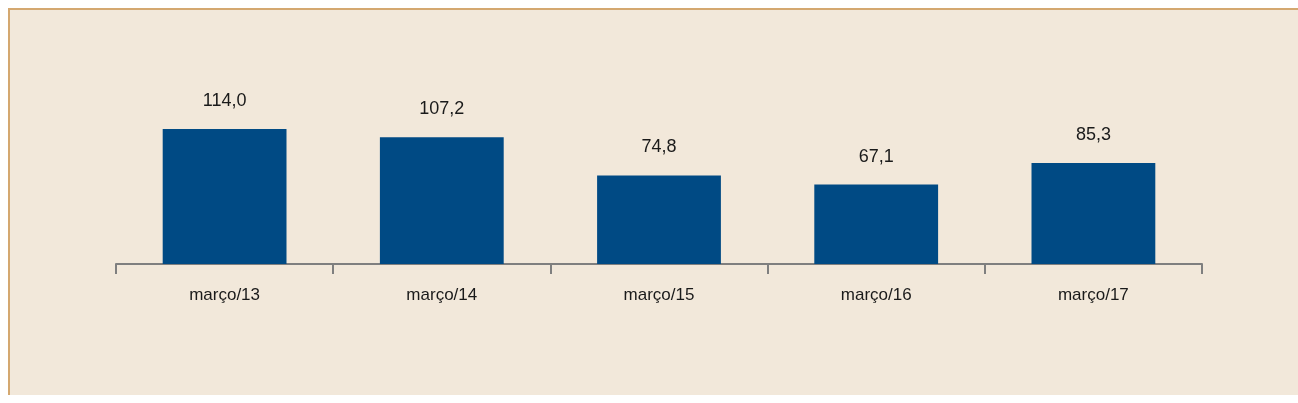 This screenshot has height=403, width=1298. Describe the element at coordinates (1093, 294) in the screenshot. I see `x-tick-label: março/17` at that location.